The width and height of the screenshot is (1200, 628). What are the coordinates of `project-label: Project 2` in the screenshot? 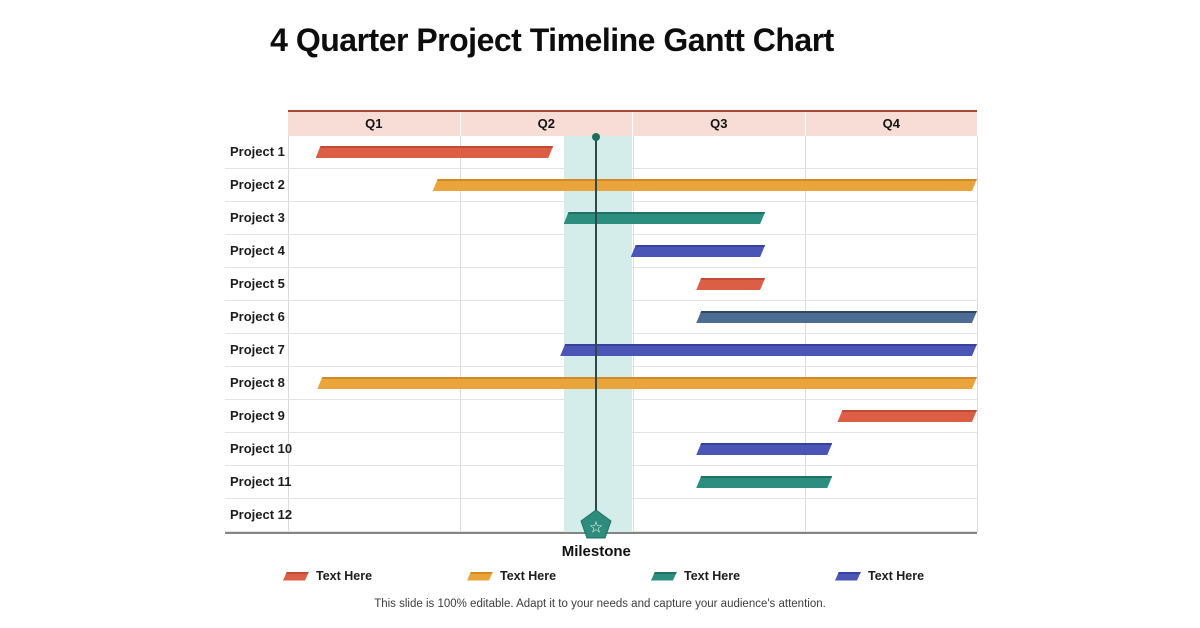 It's located at (257, 184).